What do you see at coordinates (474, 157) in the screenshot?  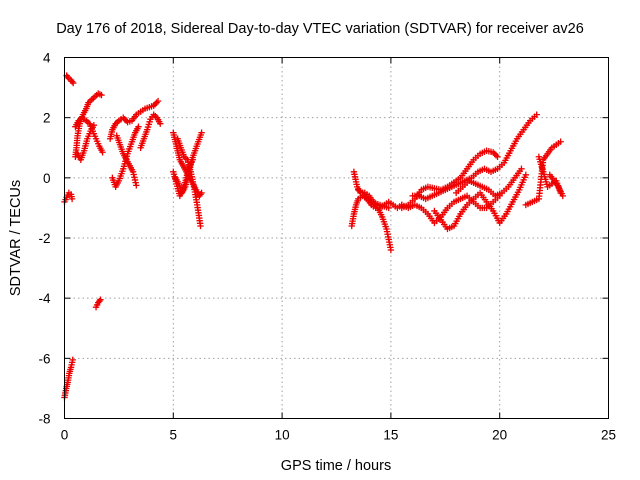 I see `series-t21` at bounding box center [474, 157].